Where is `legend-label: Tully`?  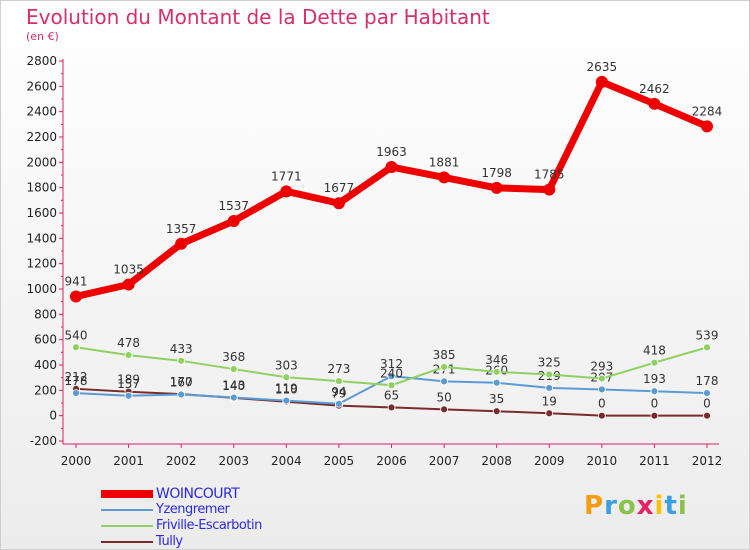 legend-label: Tully is located at coordinates (169, 541).